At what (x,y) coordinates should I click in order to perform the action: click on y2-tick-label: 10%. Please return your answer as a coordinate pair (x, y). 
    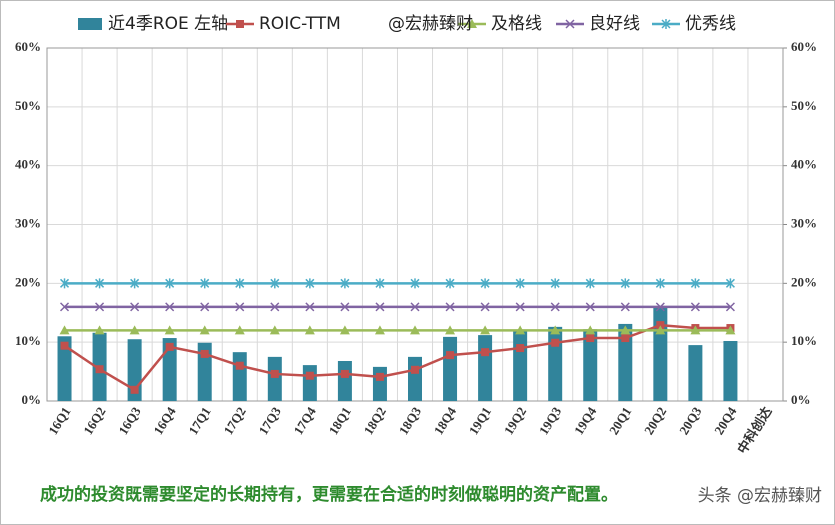
    Looking at the image, I should click on (804, 340).